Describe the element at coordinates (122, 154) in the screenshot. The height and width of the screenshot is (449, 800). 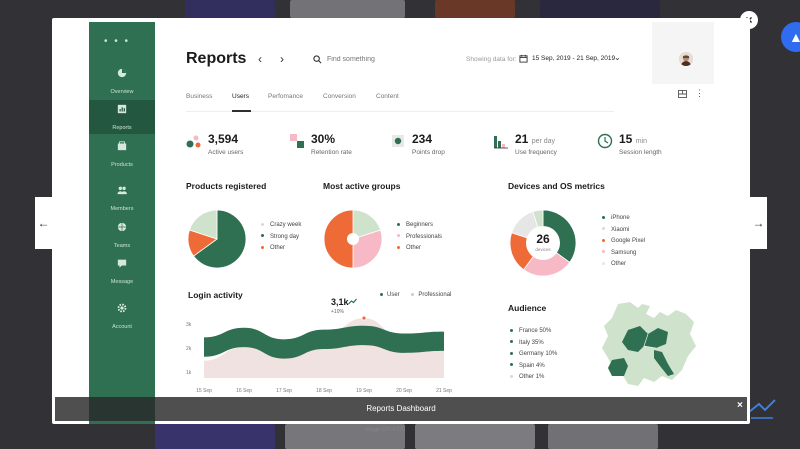
I see `sidebar-item-products: Products` at that location.